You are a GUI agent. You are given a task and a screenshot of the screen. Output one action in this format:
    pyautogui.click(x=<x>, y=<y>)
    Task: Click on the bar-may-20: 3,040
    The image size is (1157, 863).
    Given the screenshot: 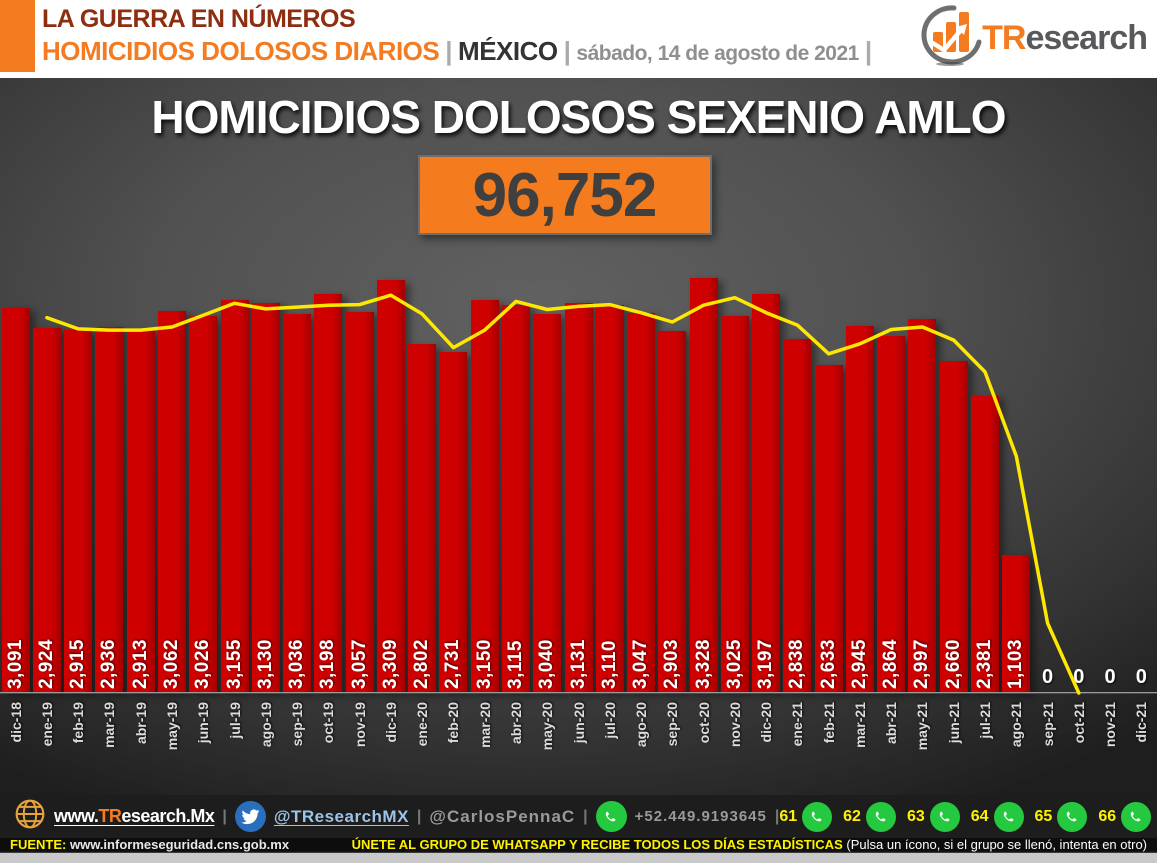 What is the action you would take?
    pyautogui.click(x=547, y=503)
    